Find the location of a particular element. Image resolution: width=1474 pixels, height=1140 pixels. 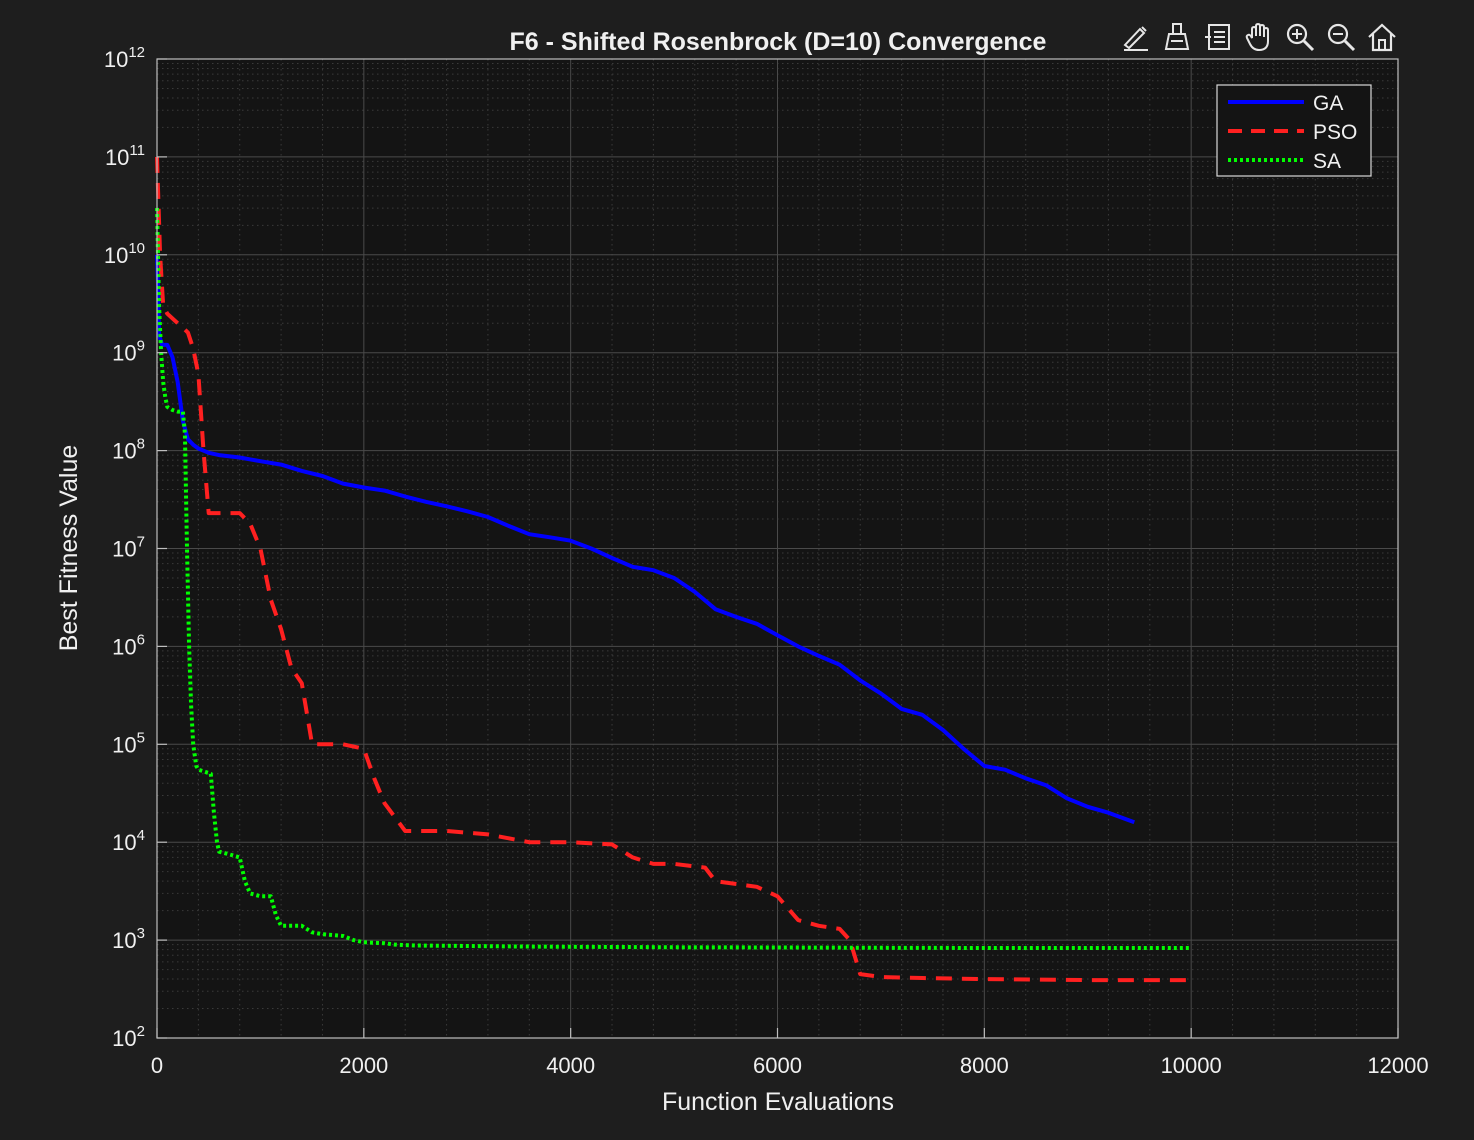

brush-button is located at coordinates (1177, 37).